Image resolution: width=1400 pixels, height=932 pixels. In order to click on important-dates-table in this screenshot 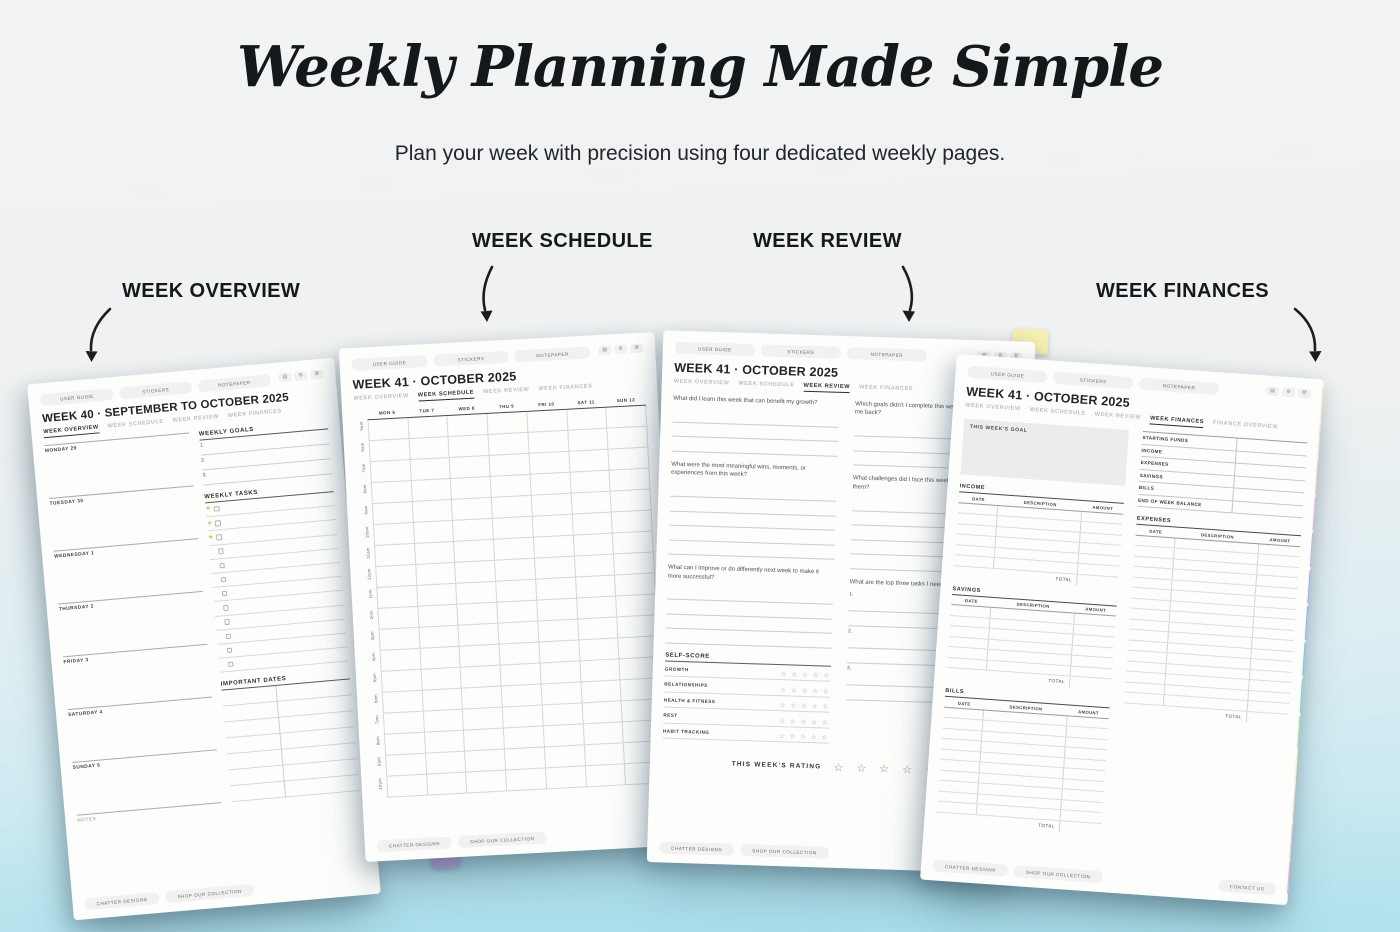, I will do `click(290, 741)`.